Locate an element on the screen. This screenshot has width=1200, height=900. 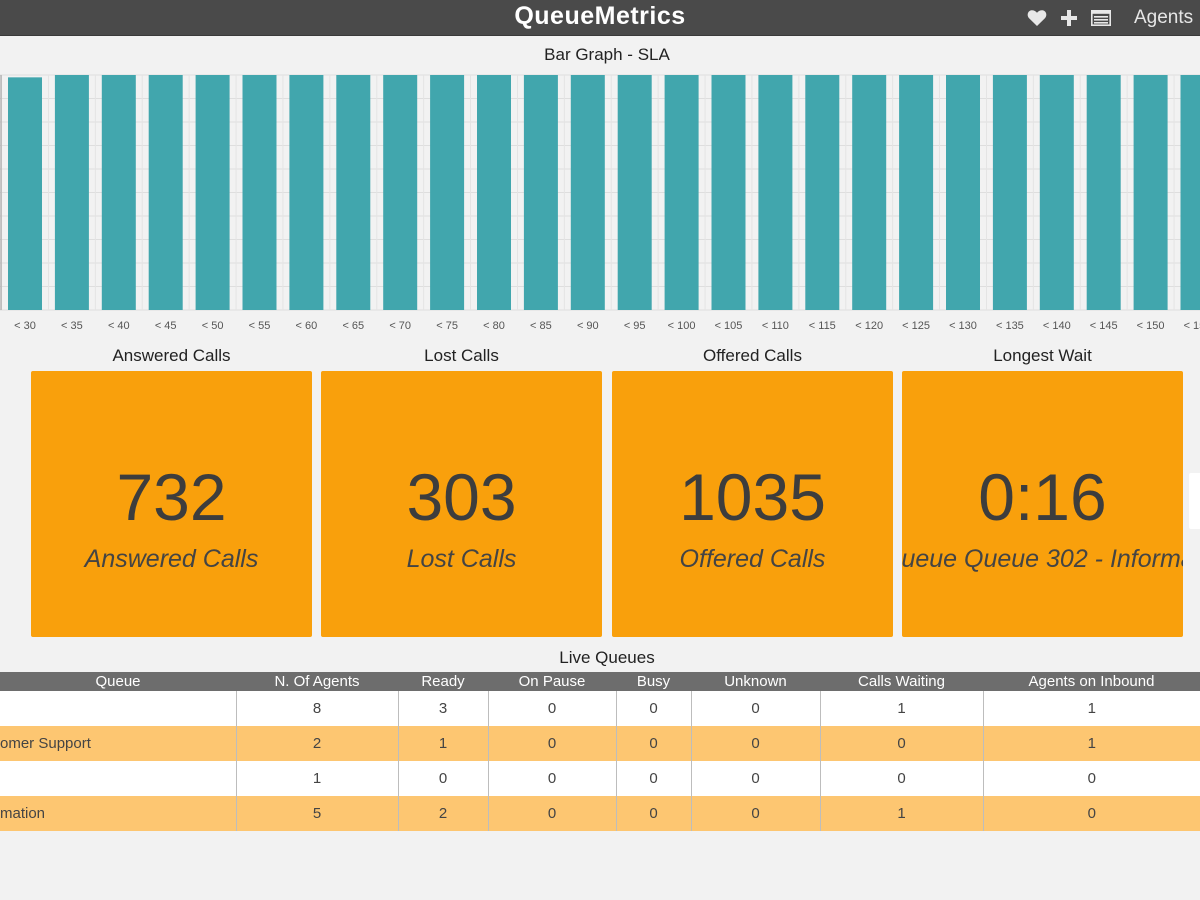
agents-cell: 5 is located at coordinates (316, 813).